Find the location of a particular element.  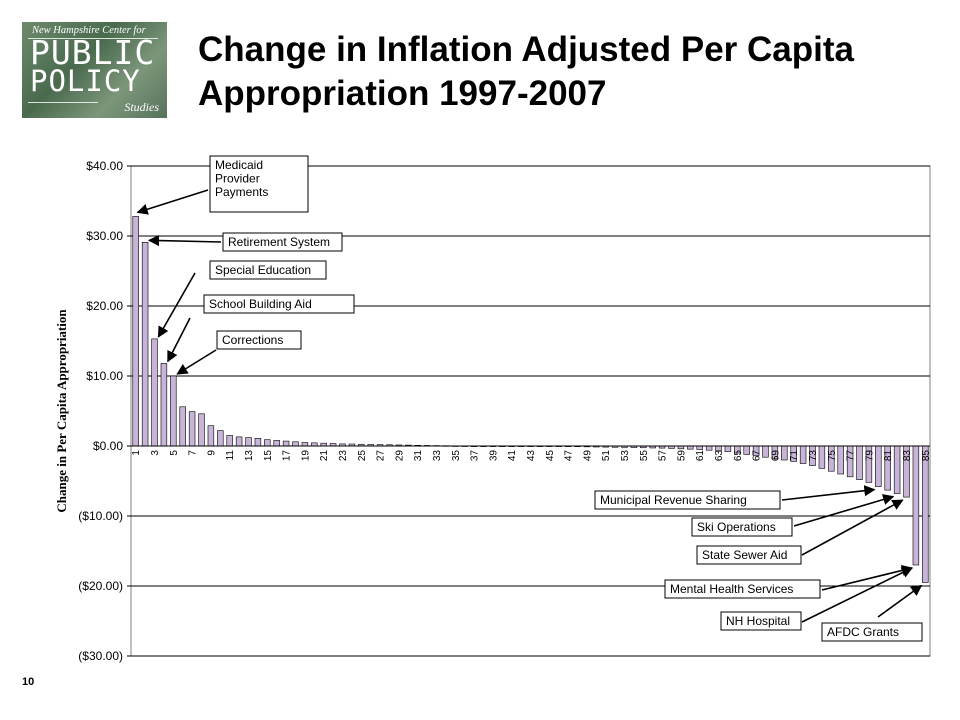

x-tick-label: 71 is located at coordinates (794, 456).